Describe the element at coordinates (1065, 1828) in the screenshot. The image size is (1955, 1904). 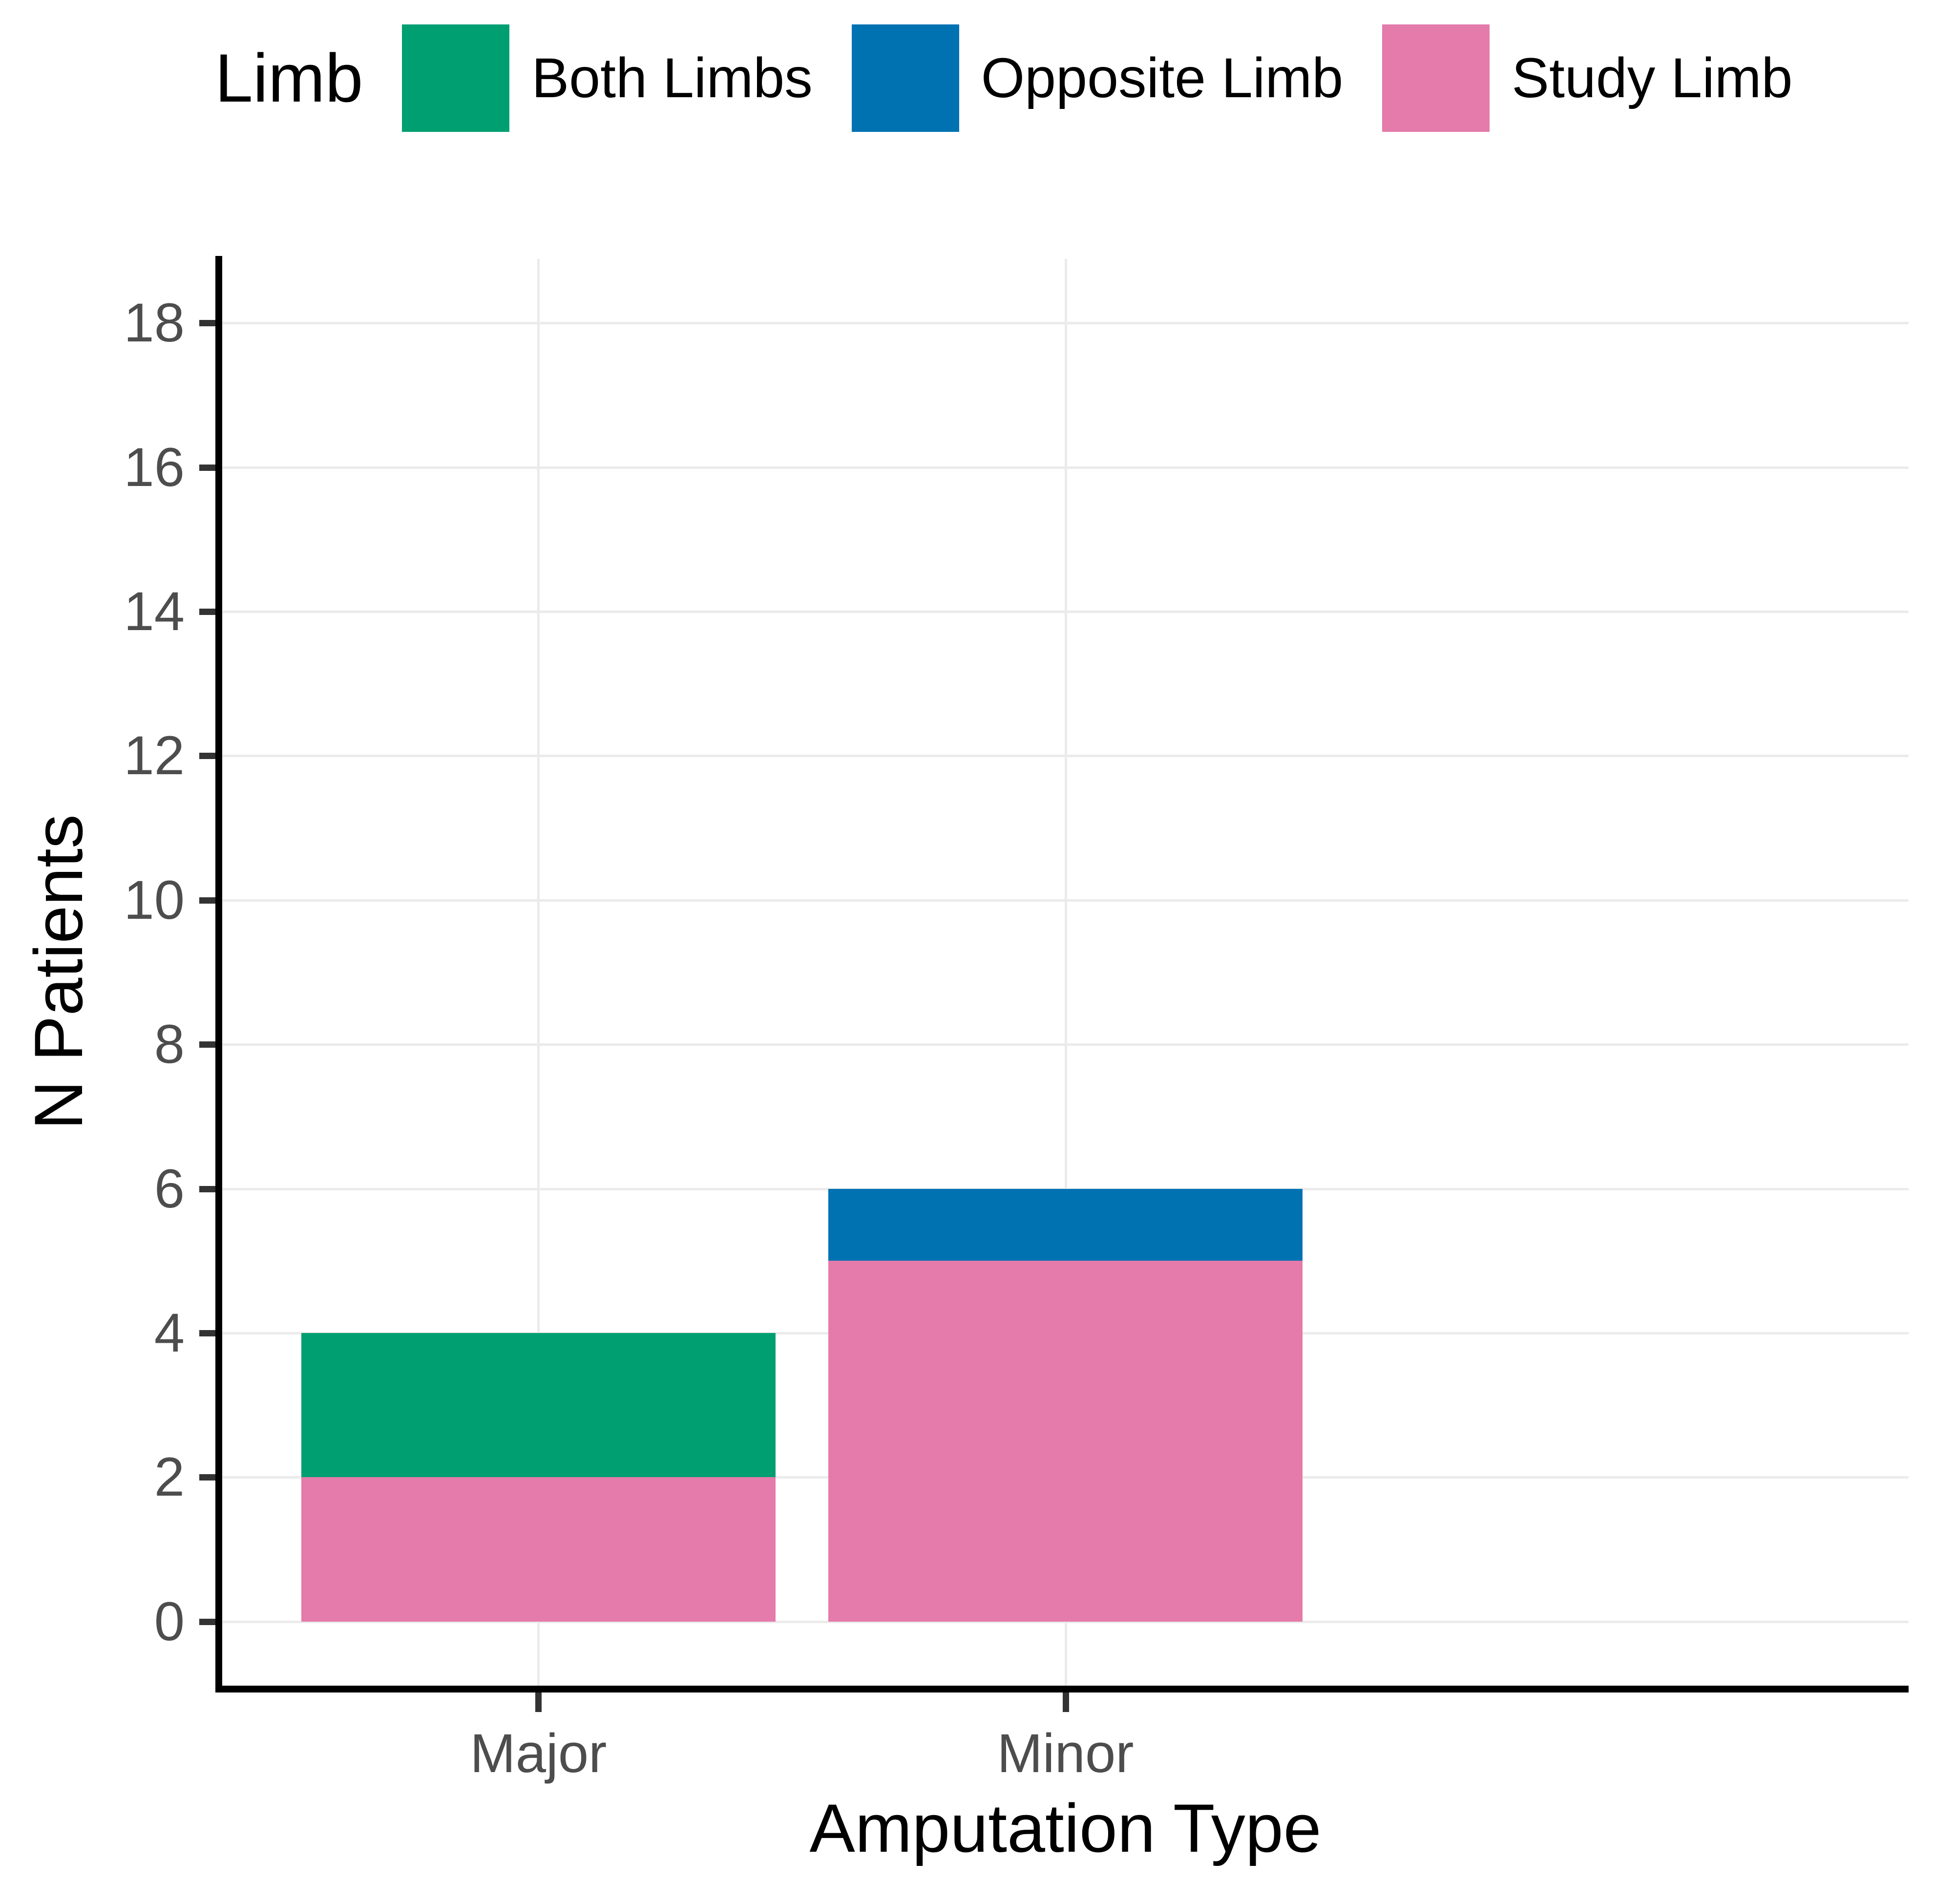
I see `x-axis-title: Amputation Type` at that location.